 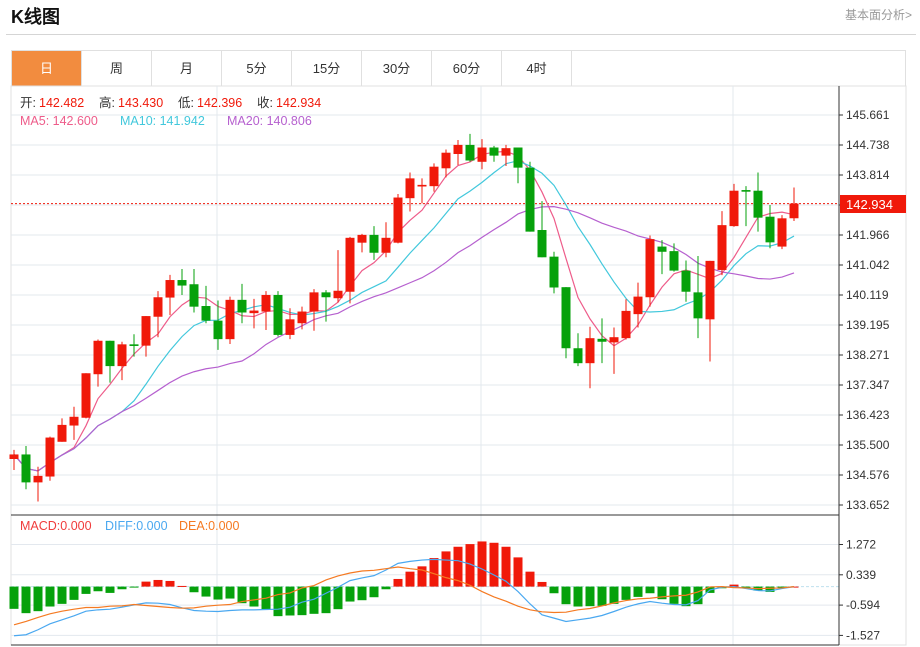 I want to click on tab-60min: 60分, so click(x=467, y=68).